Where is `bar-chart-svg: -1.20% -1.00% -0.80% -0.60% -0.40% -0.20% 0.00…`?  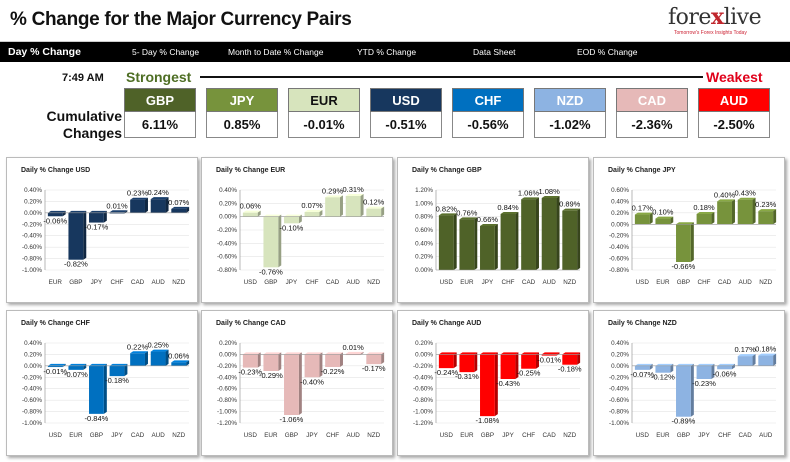
bar-chart-svg: -1.20% -1.00% -0.80% -0.60% -0.40% -0.20% 0.00… is located at coordinates (497, 389).